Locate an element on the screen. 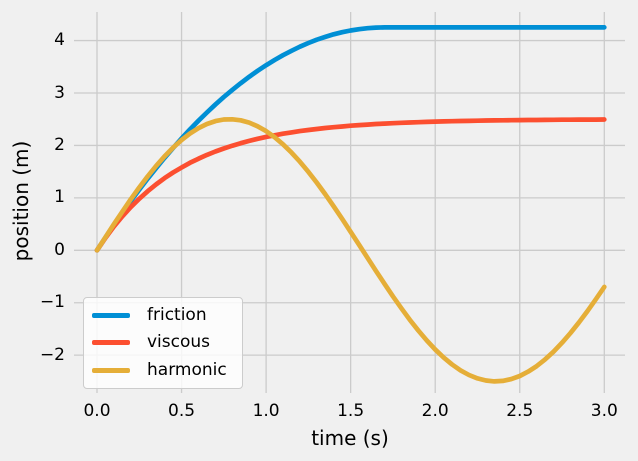  y-tick-label: −2 is located at coordinates (52, 354).